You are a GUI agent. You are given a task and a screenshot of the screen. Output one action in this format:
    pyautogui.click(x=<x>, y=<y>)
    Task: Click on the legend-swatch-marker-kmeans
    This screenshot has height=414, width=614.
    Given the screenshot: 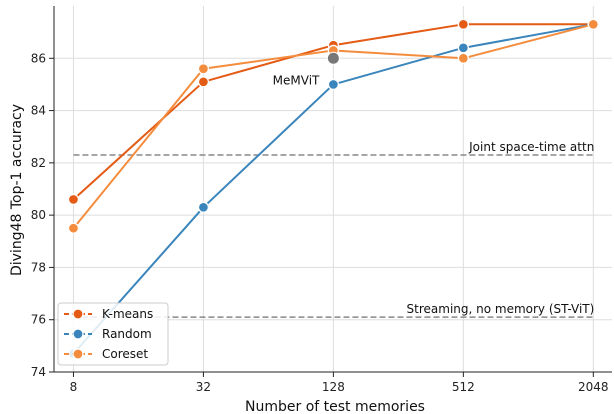 What is the action you would take?
    pyautogui.click(x=78, y=314)
    